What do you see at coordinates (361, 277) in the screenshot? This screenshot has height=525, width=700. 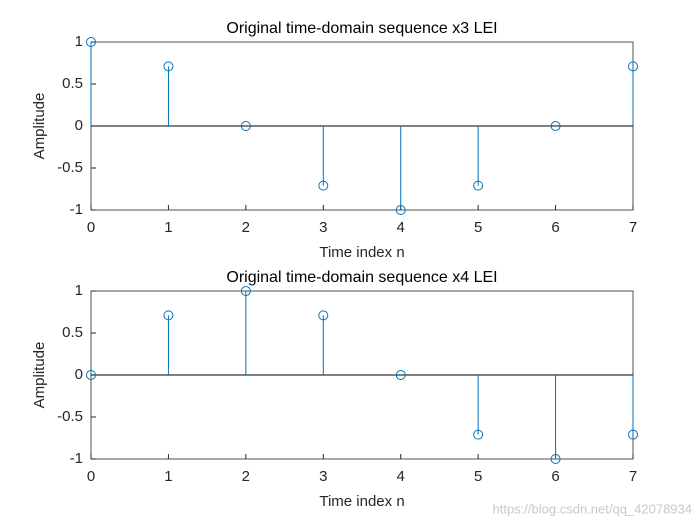 I see `chart-title: Original time-domain sequence x4 LEI` at bounding box center [361, 277].